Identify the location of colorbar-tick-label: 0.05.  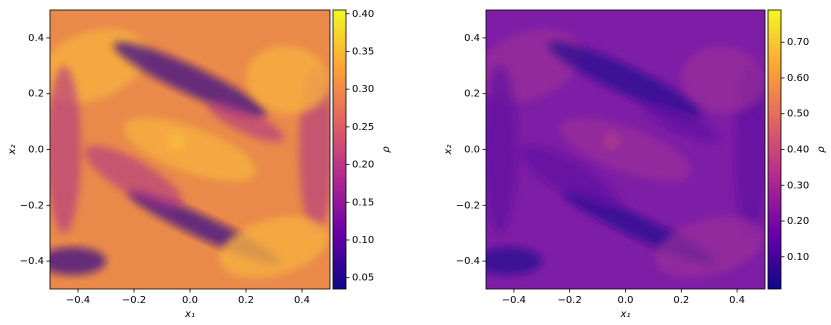
(363, 278).